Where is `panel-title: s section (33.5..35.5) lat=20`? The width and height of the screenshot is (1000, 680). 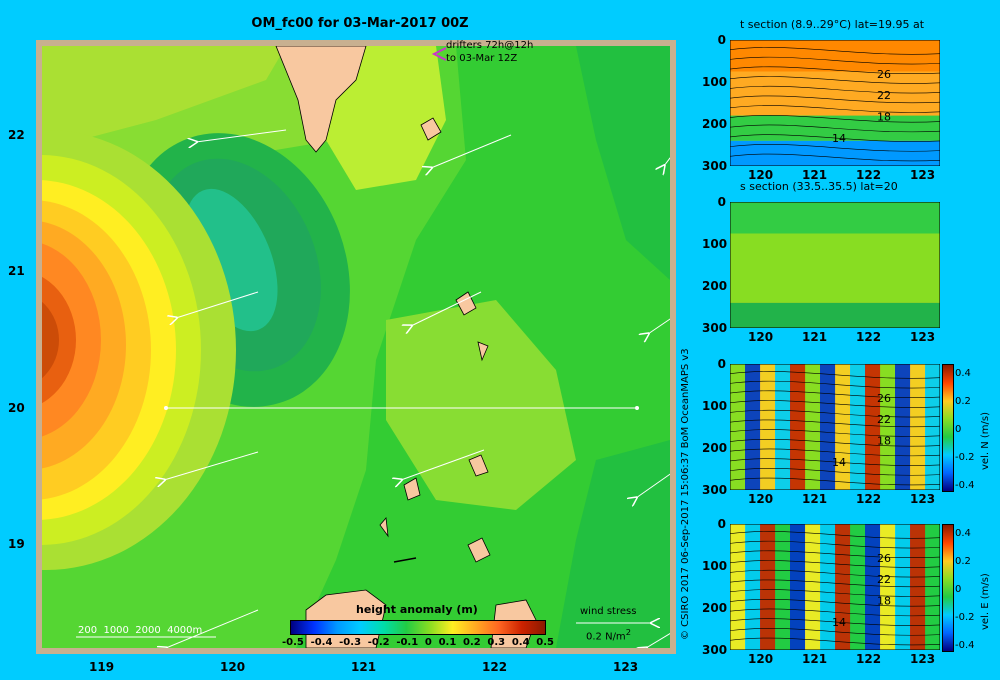 panel-title: s section (33.5..35.5) lat=20 is located at coordinates (819, 186).